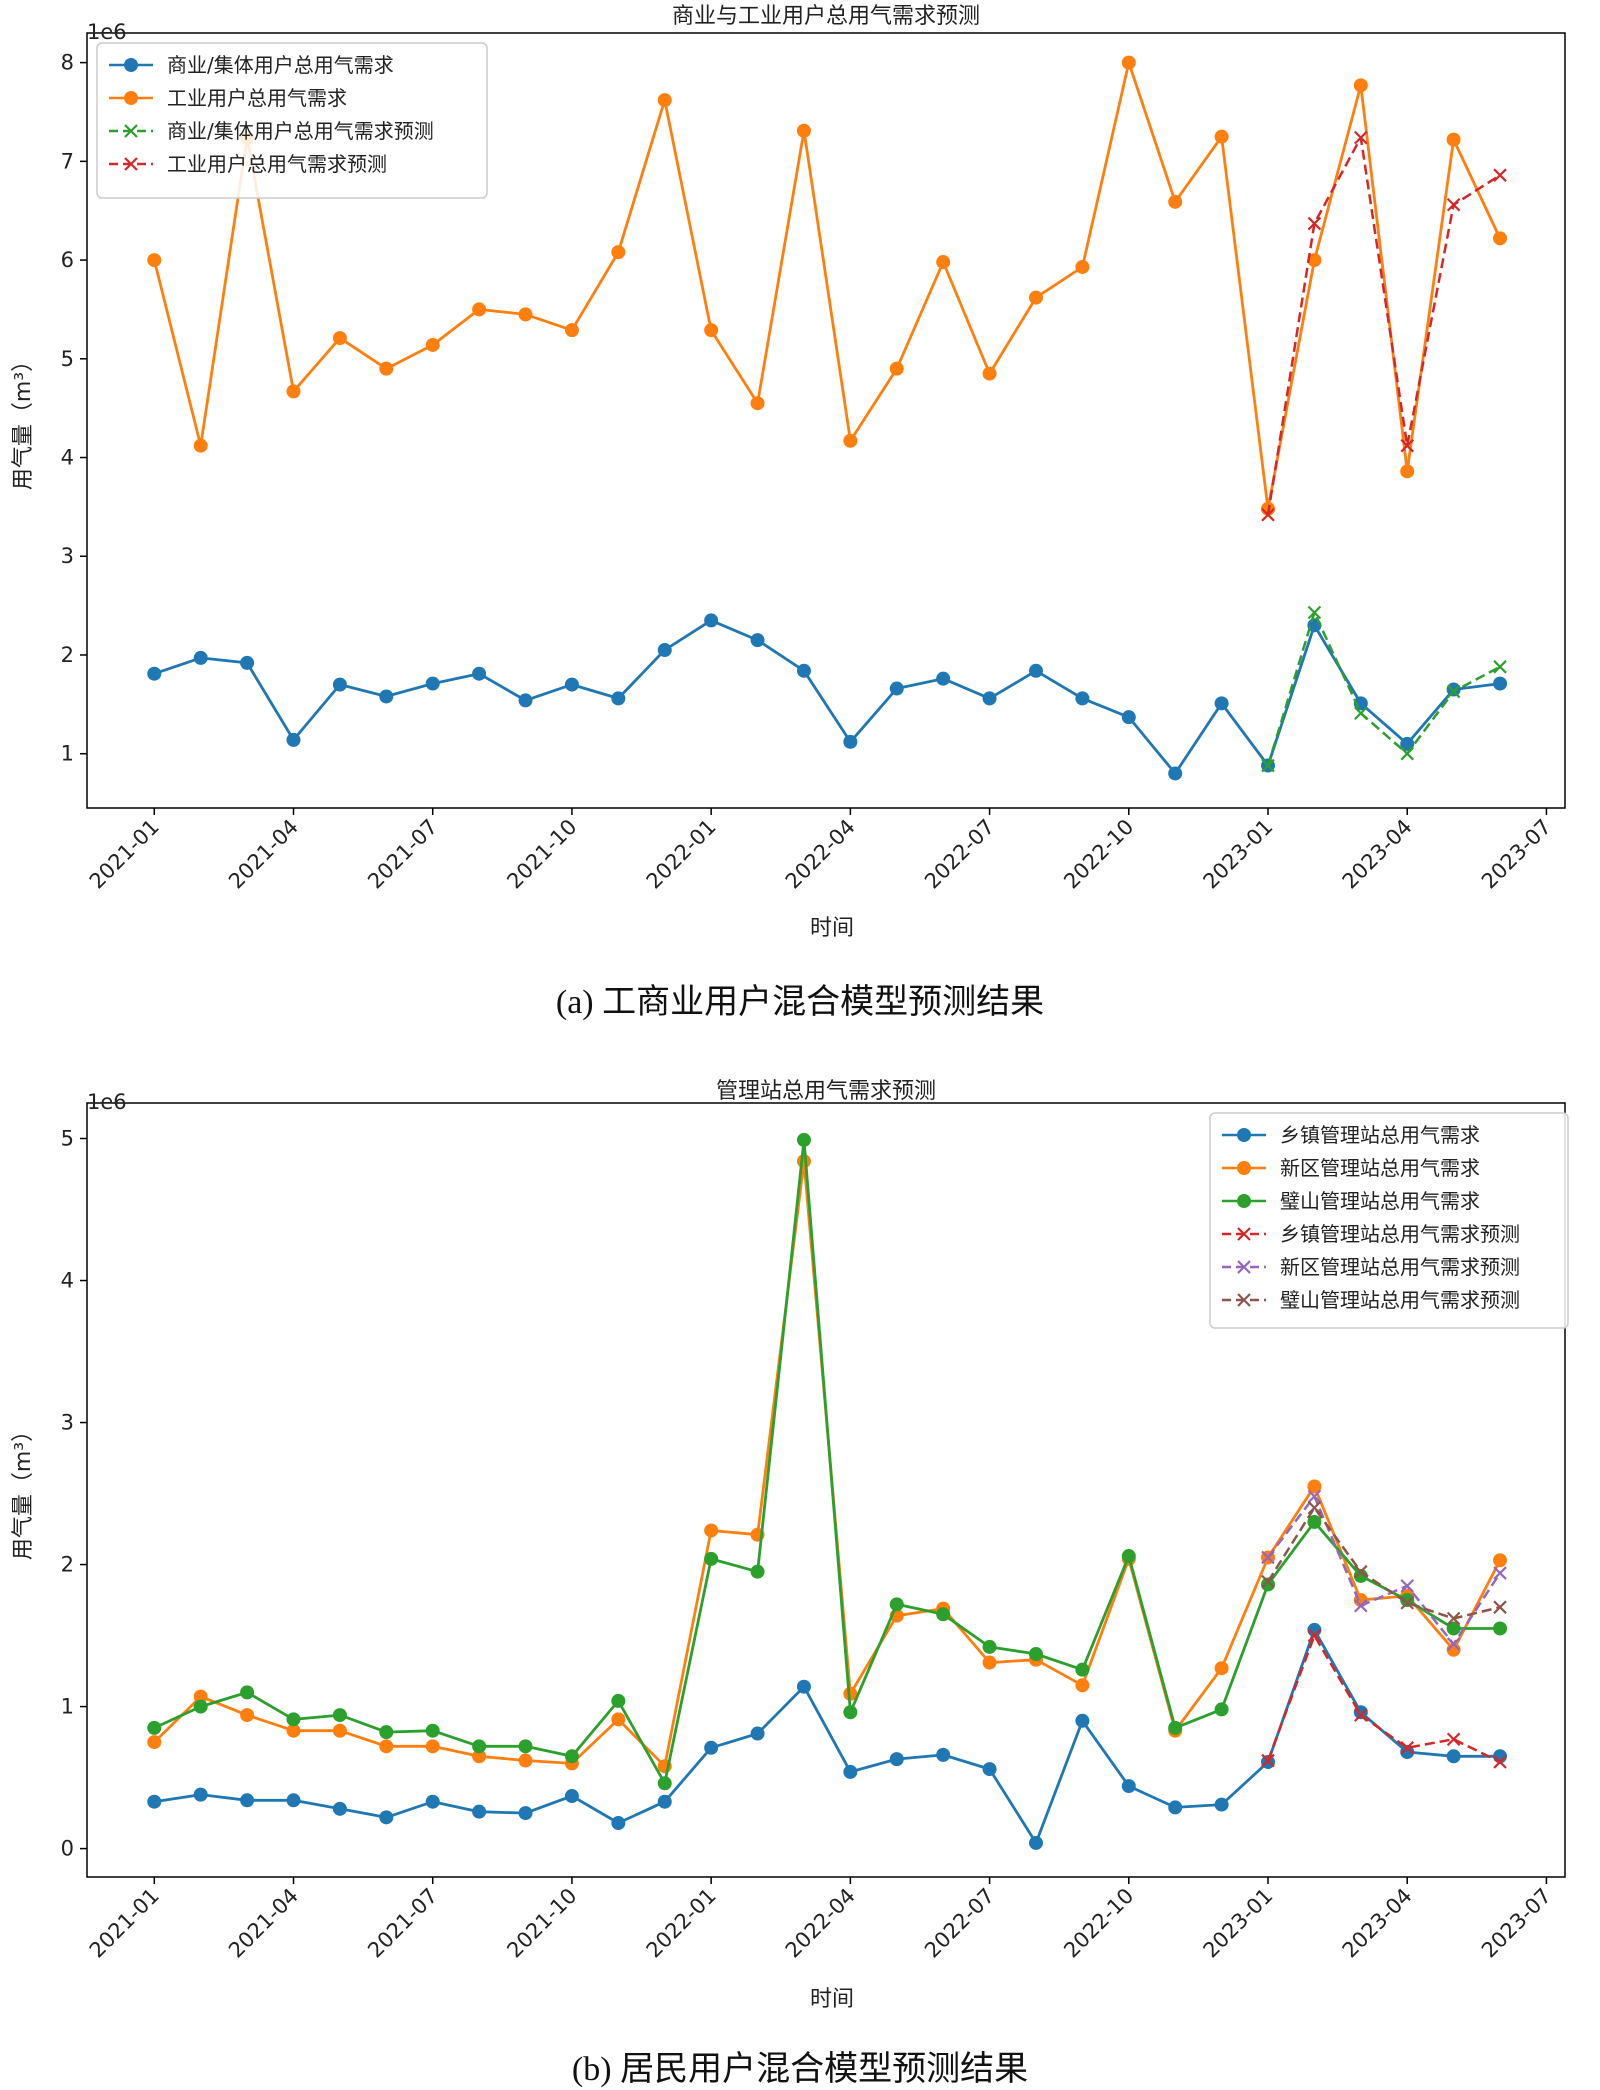 This screenshot has height=2090, width=1600. Describe the element at coordinates (248, 164) in the screenshot. I see `legend-item: 工业用户总用气需求预测` at that location.